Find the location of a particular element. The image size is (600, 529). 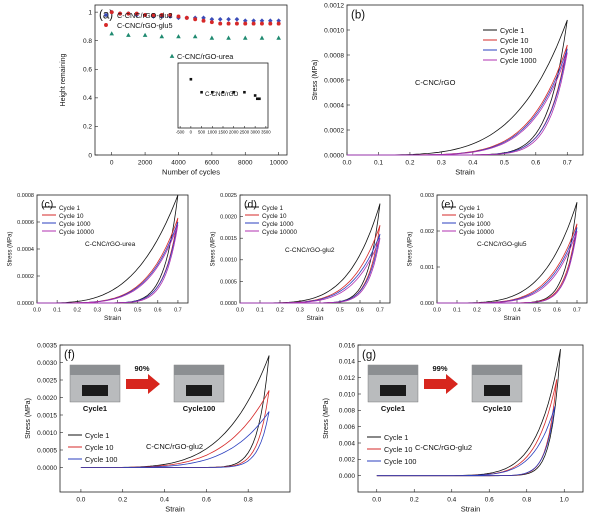

x-tick-label: 10000 is located at coordinates (279, 163).